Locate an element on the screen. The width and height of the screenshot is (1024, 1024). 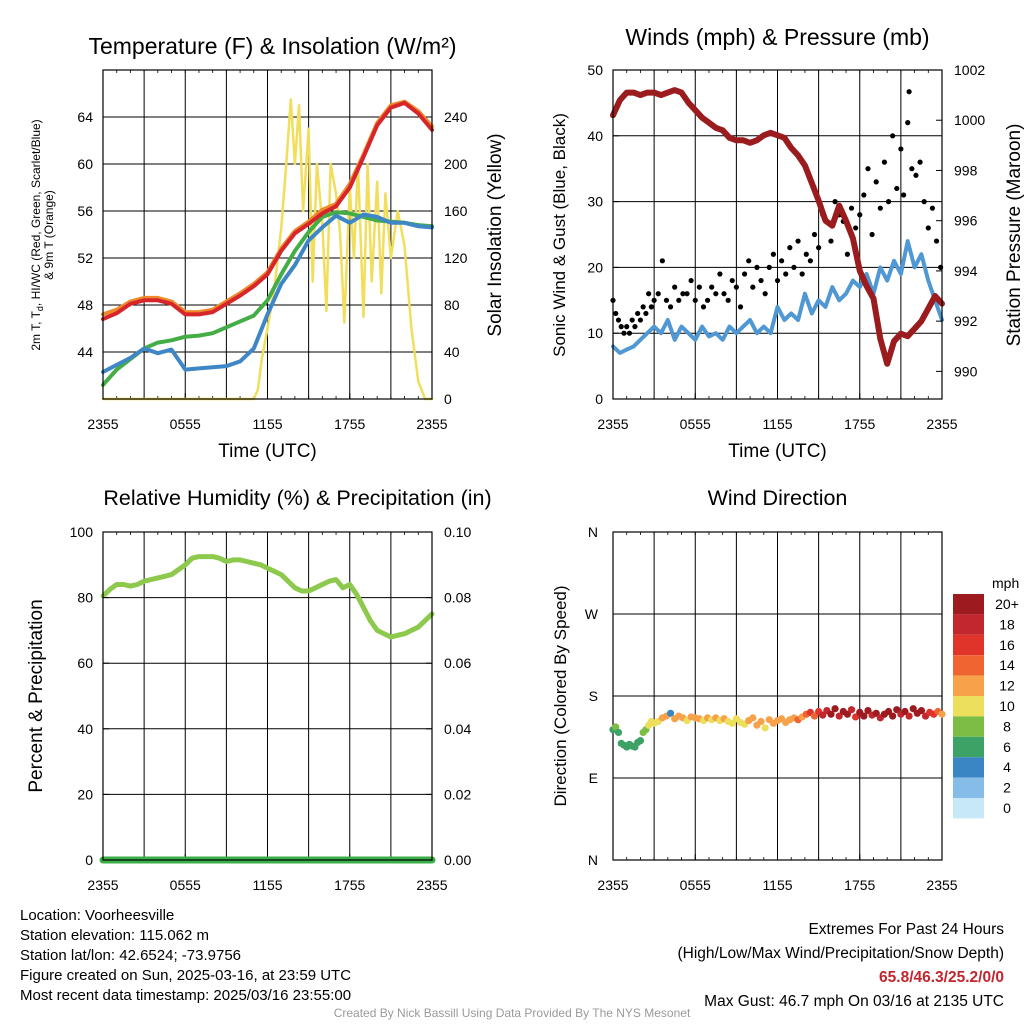
chart-title: Winds (mph) & Pressure (mb) is located at coordinates (777, 37).